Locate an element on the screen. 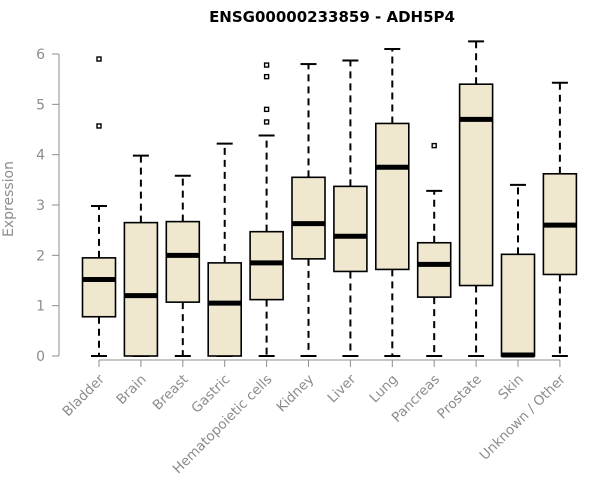 The width and height of the screenshot is (600, 500). x-tick-label: Lung is located at coordinates (384, 389).